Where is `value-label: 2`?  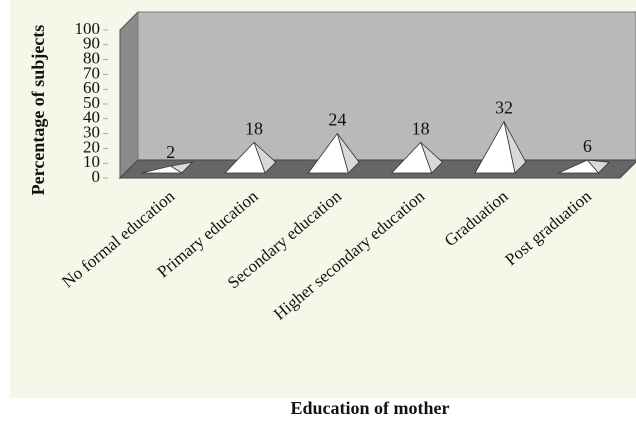
value-label: 2 is located at coordinates (170, 152).